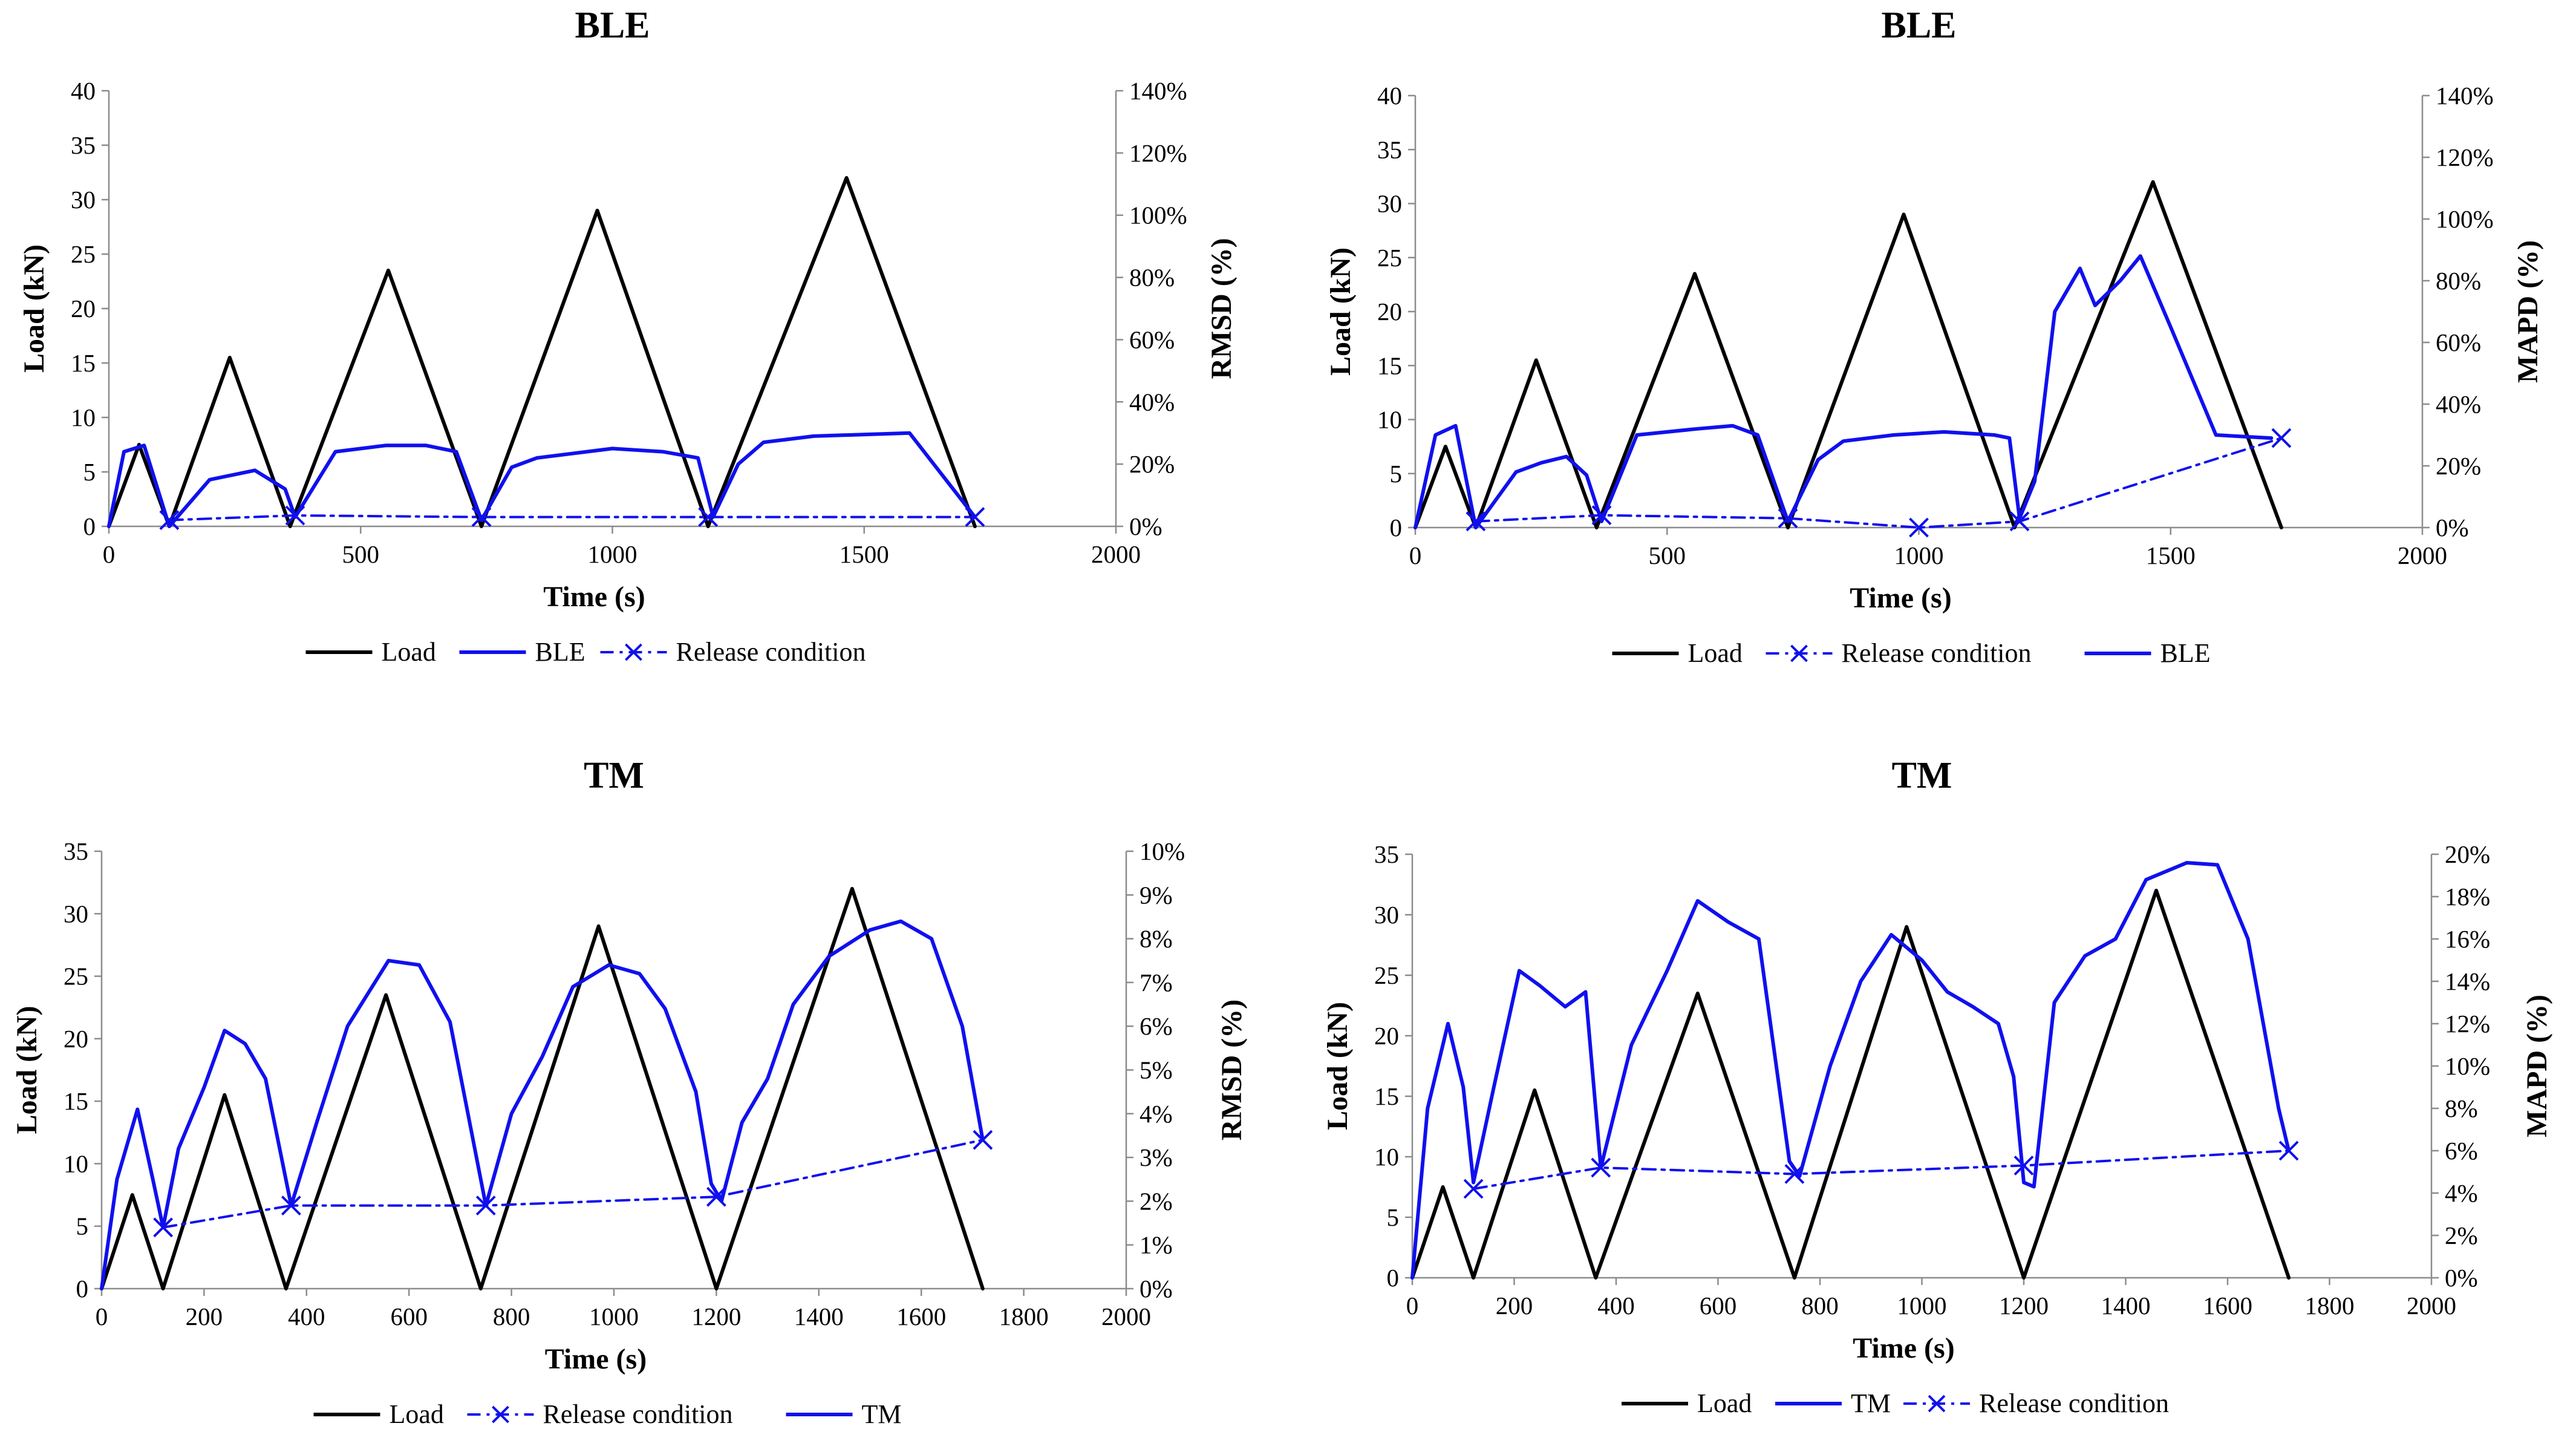 This screenshot has width=2576, height=1452. I want to click on y2-tick-label: 12%, so click(2467, 1024).